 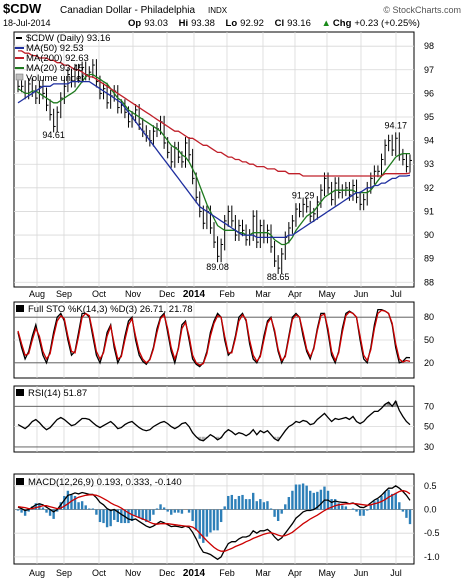 I want to click on rsi-title: RSI(14) 51.87, so click(x=51, y=393).